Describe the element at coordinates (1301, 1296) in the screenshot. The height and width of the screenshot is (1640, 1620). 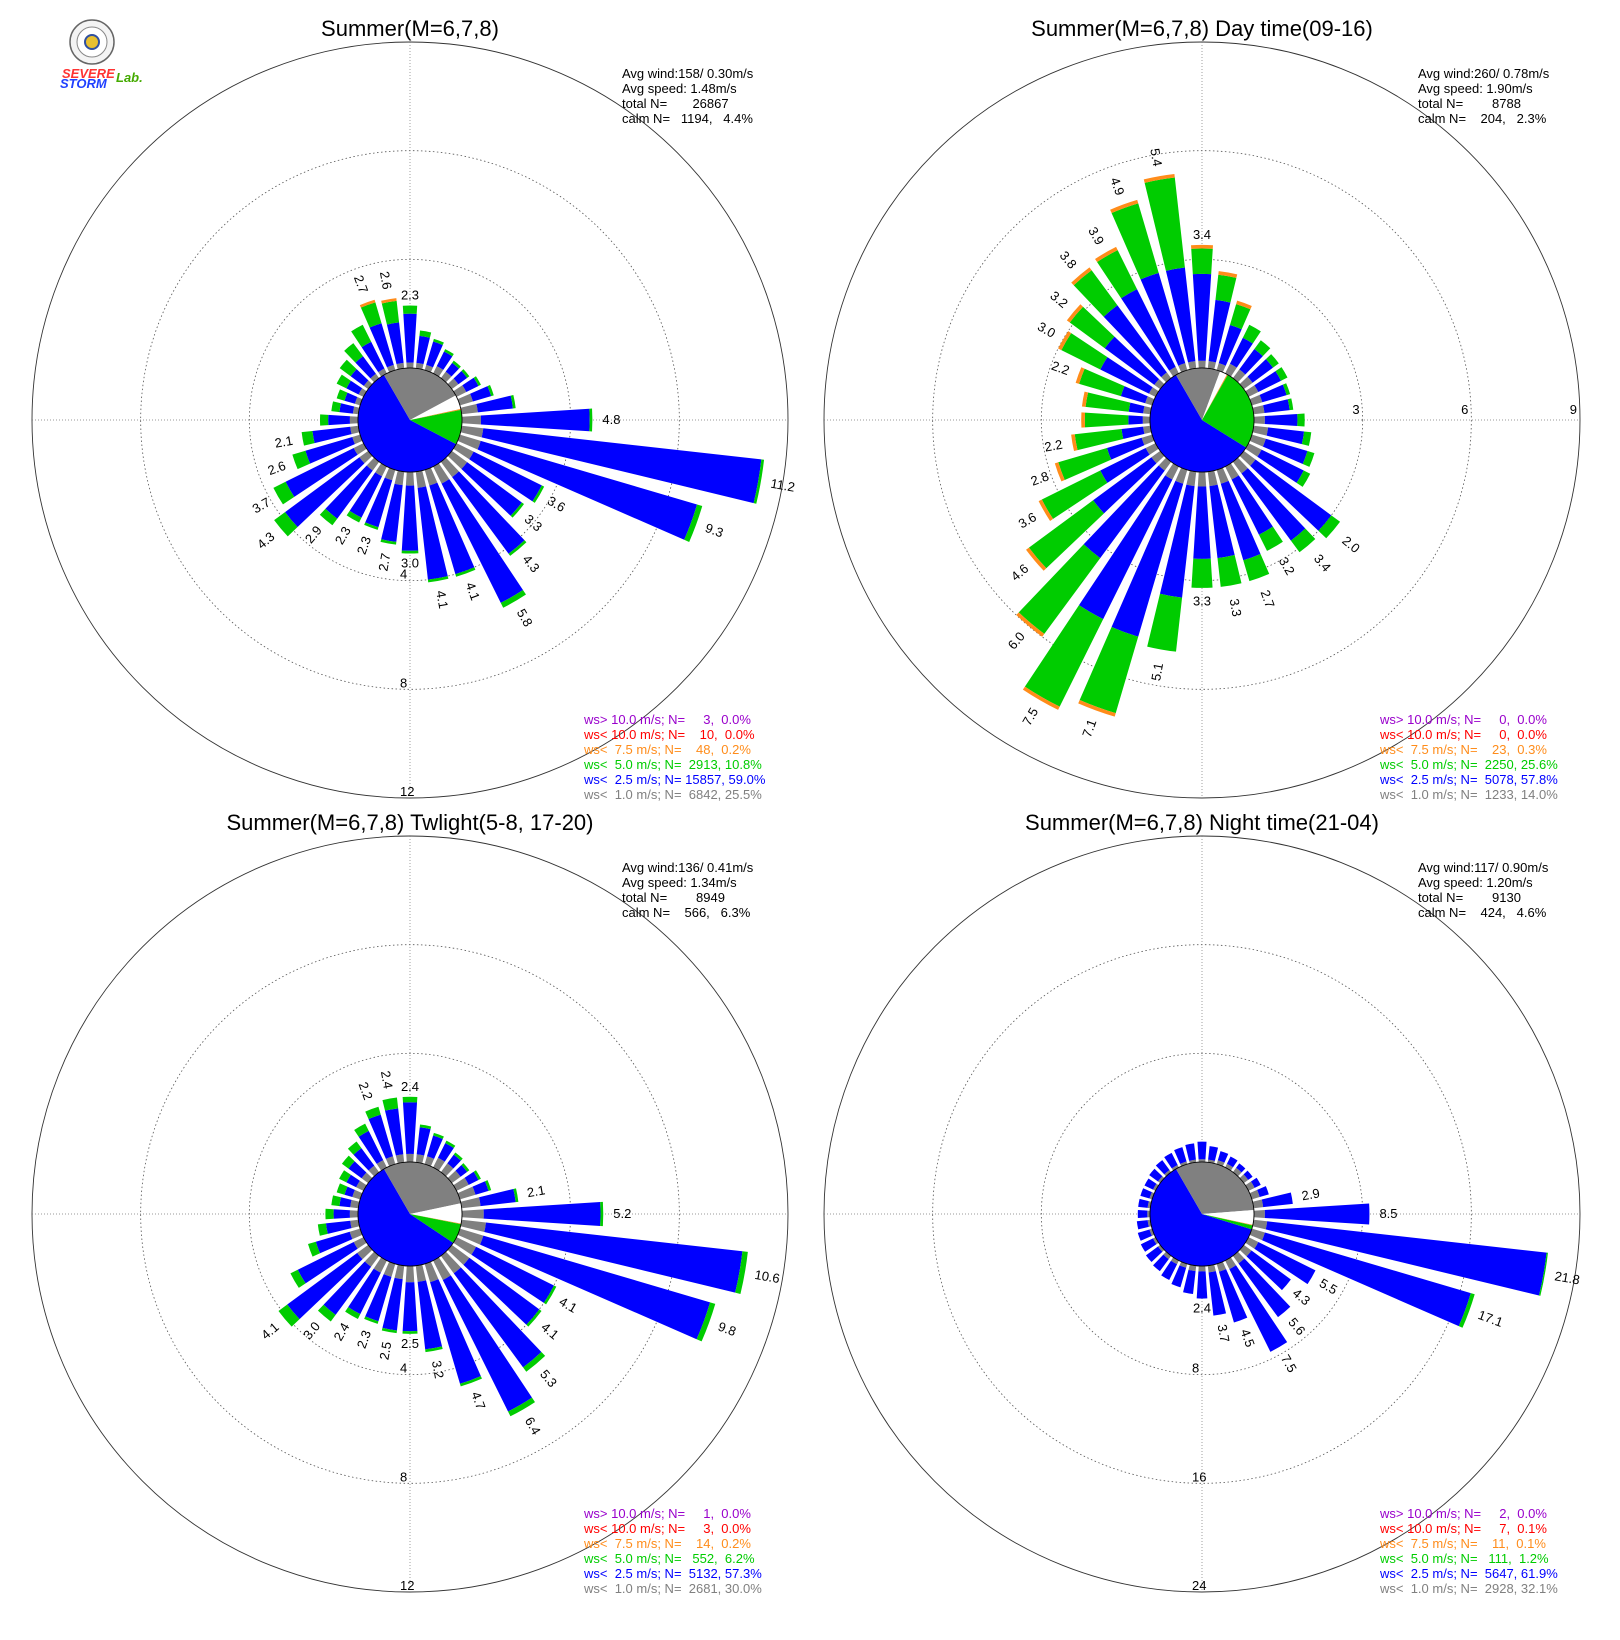
I see `bar-value-label: 4.3` at that location.